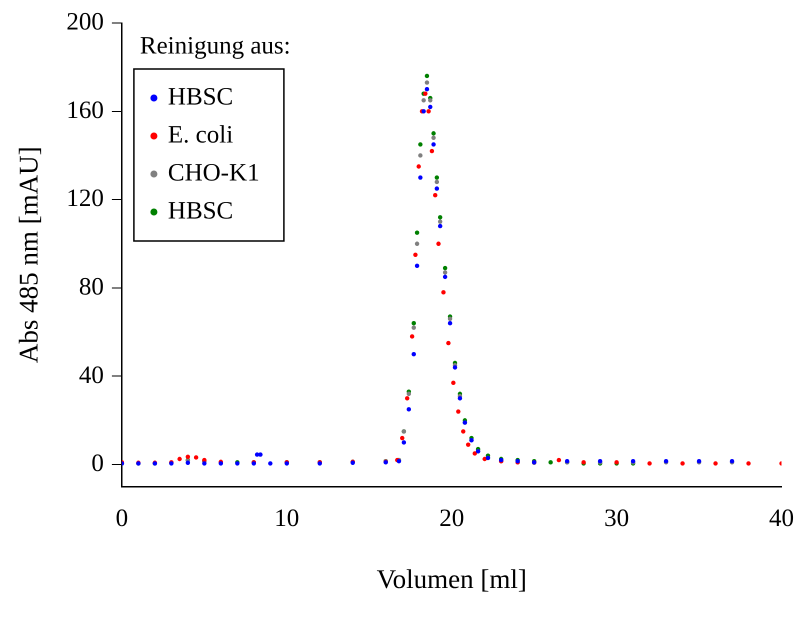  Describe the element at coordinates (91, 375) in the screenshot. I see `y-tick-label: 40` at that location.